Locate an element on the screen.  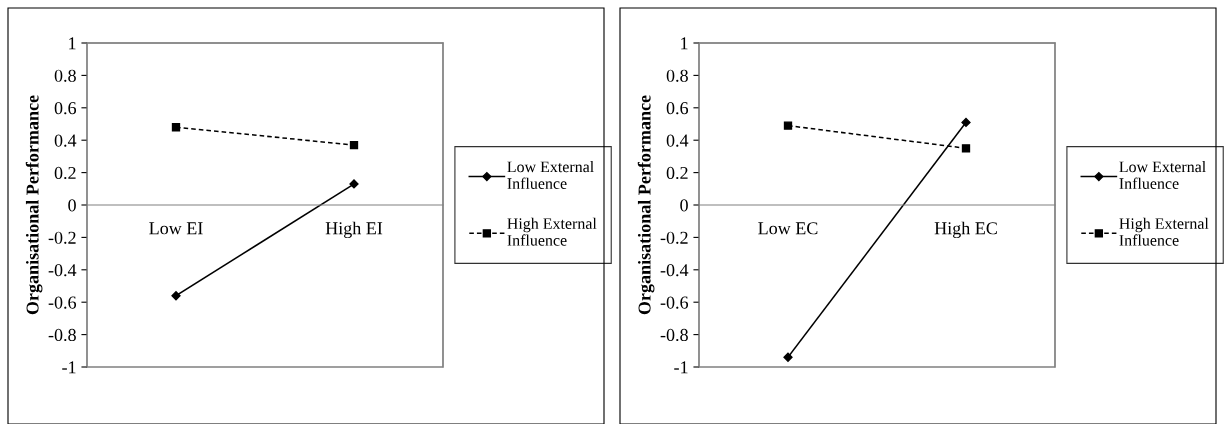
x-tick-label: Low EC is located at coordinates (788, 228).